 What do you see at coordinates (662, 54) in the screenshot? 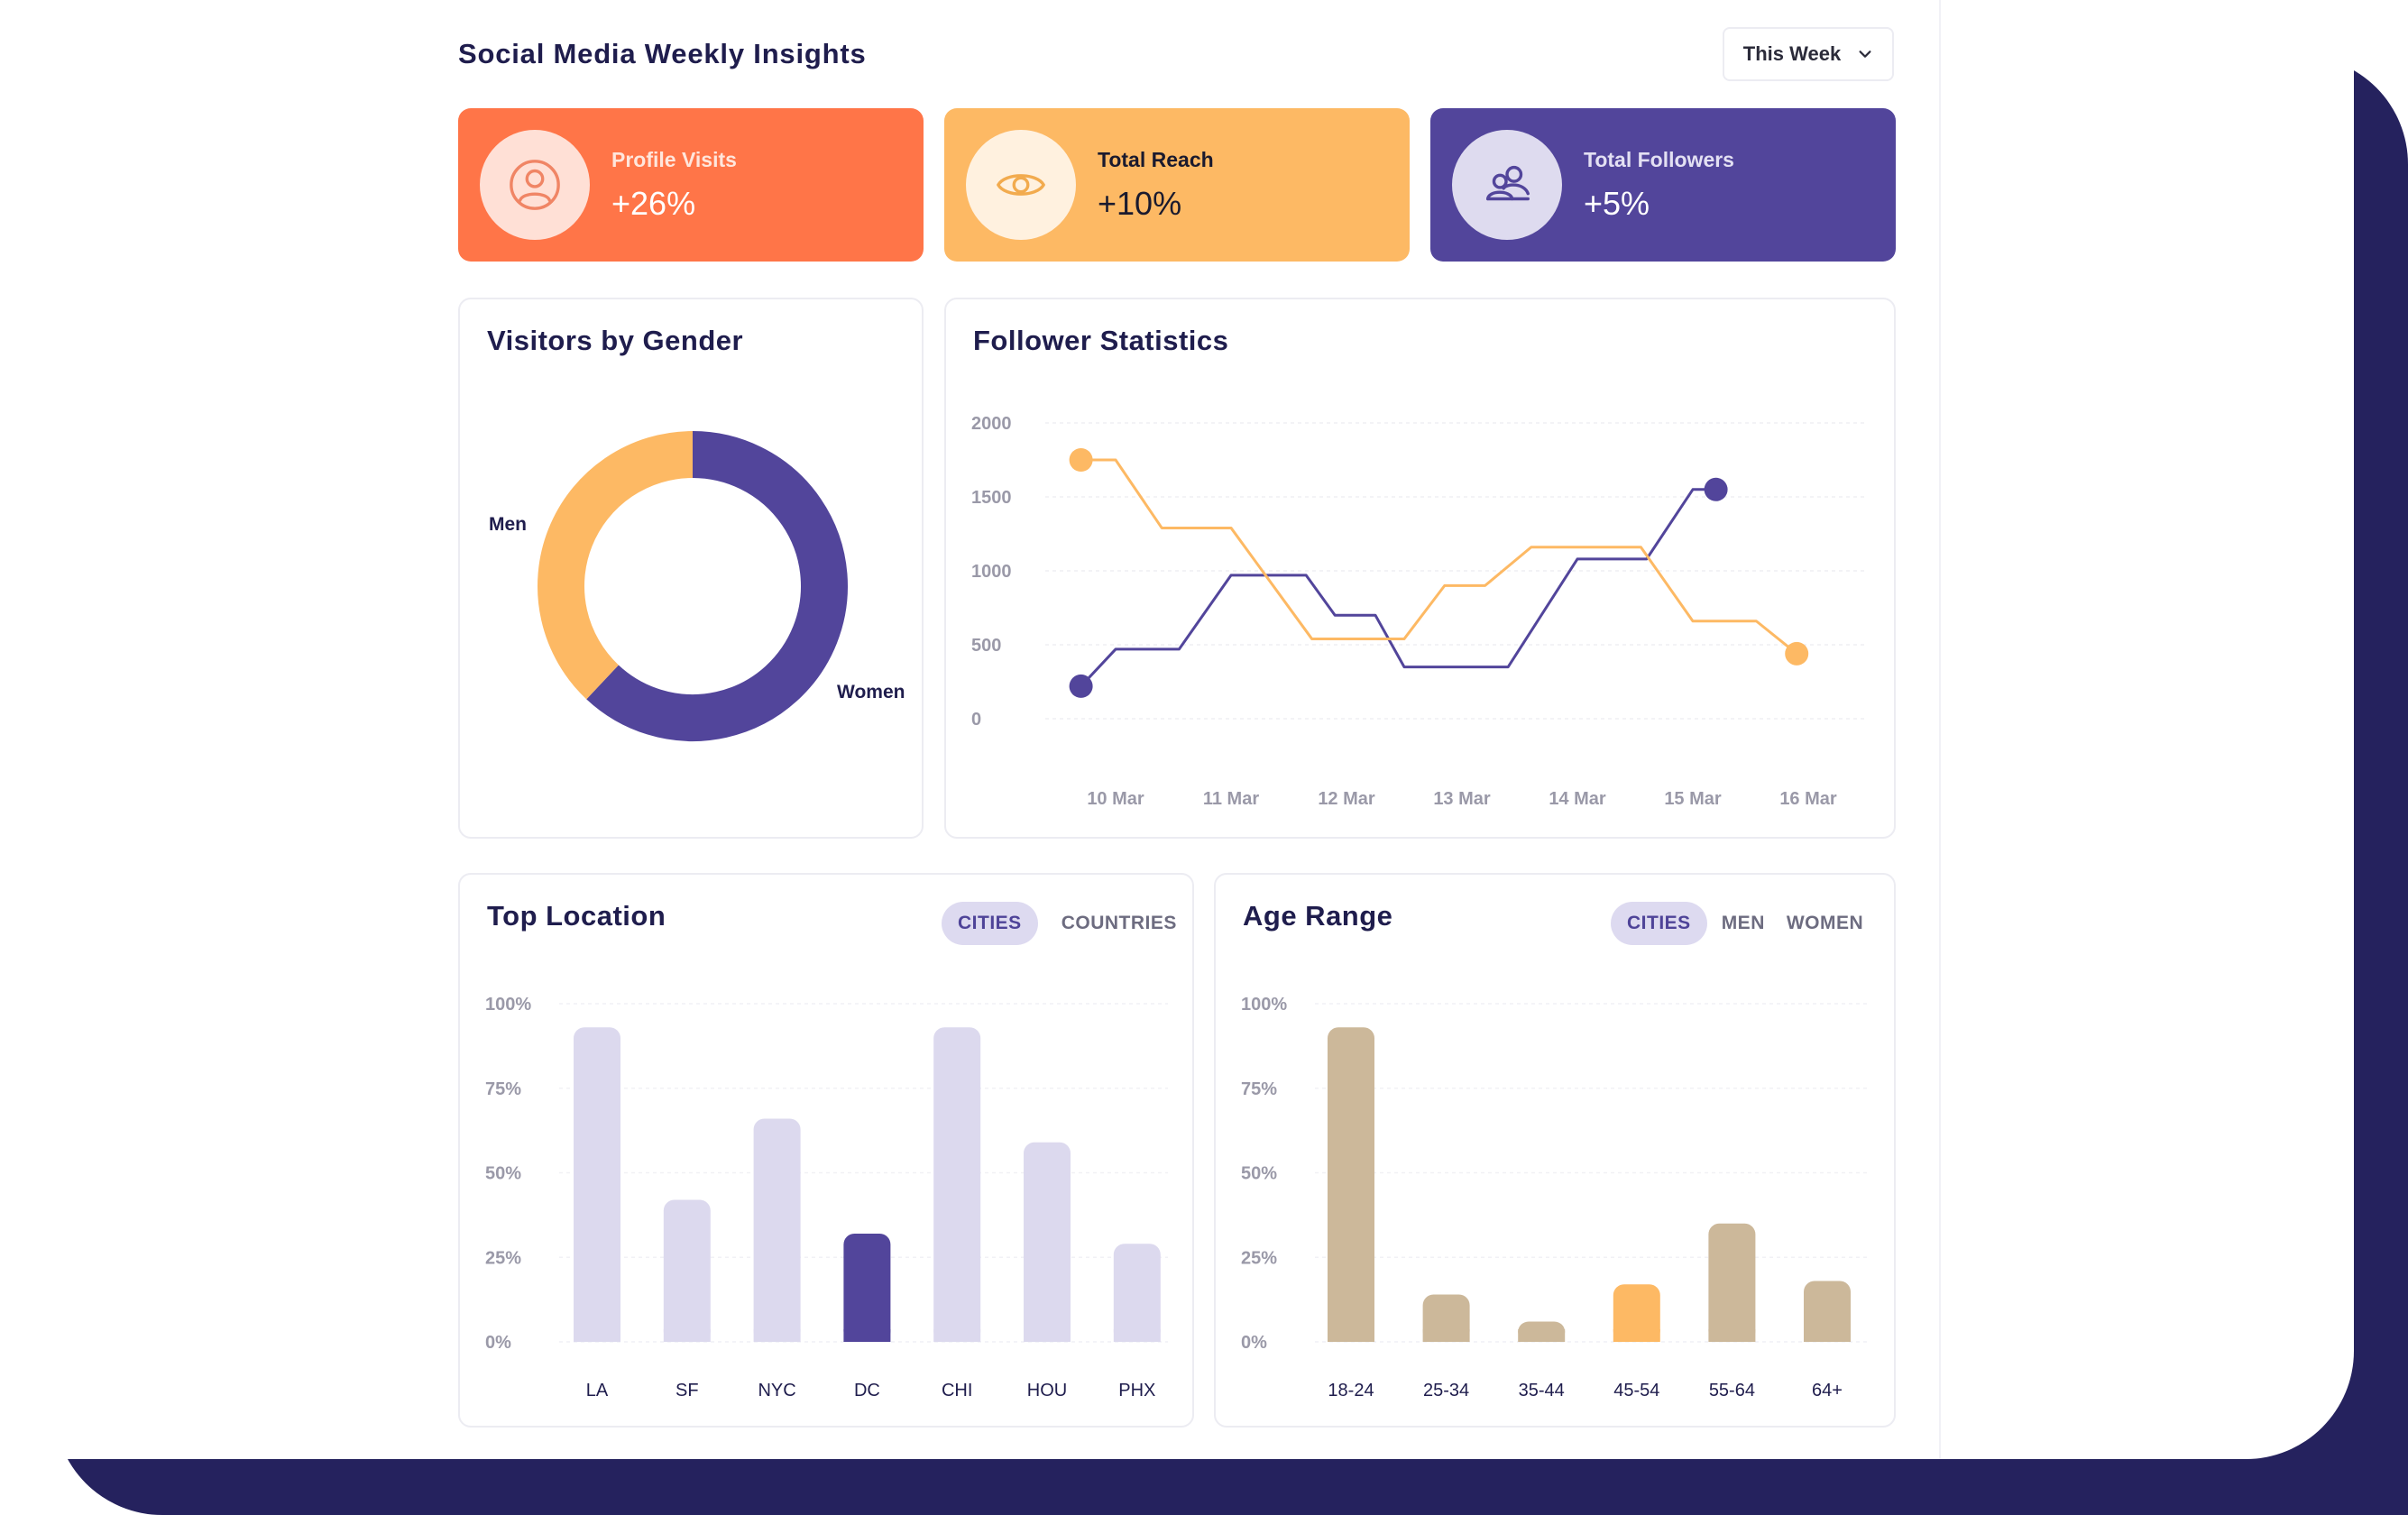
I see `page-title: Social Media Weekly Insights` at bounding box center [662, 54].